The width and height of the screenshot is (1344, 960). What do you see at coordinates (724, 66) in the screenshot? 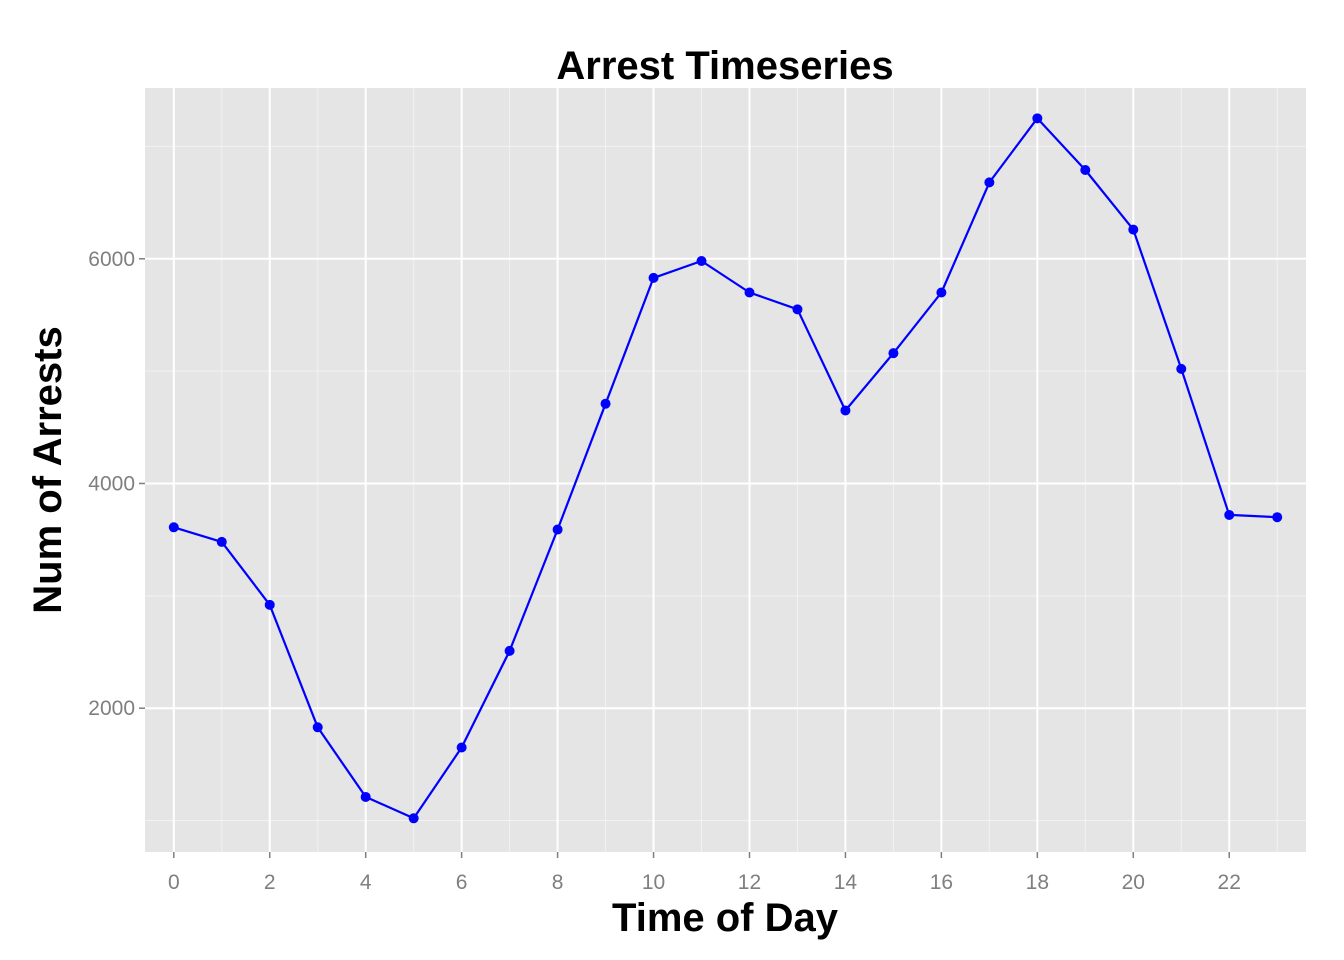
I see `chart-title: Arrest Timeseries` at bounding box center [724, 66].